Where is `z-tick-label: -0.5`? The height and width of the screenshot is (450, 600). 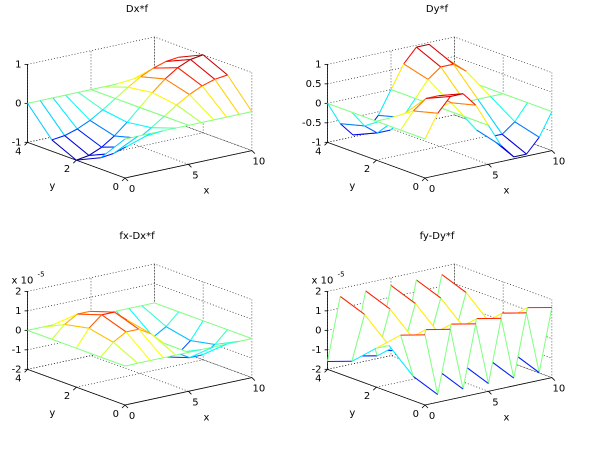 z-tick-label: -0.5 is located at coordinates (312, 123).